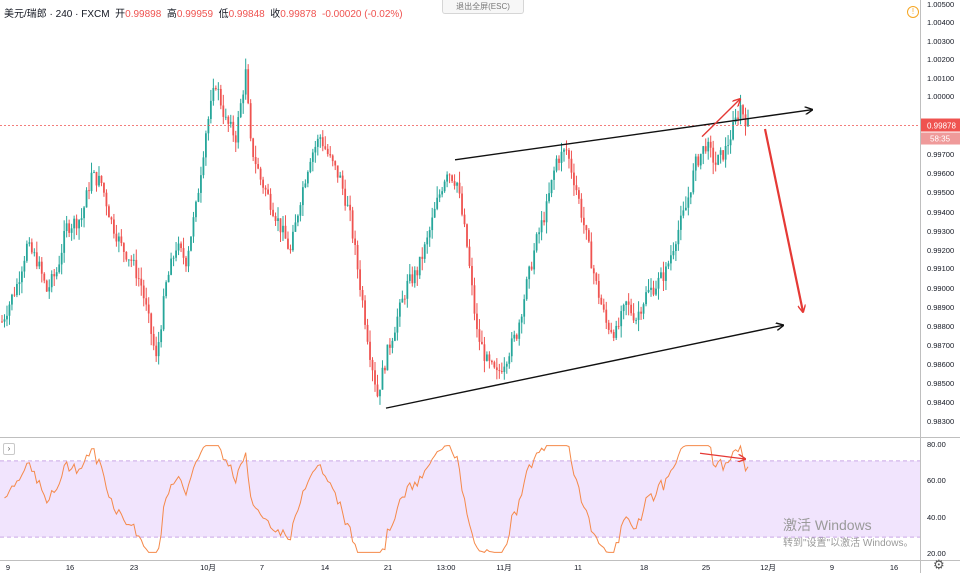 The height and width of the screenshot is (573, 960). Describe the element at coordinates (706, 567) in the screenshot. I see `time-tick-label: 25` at that location.